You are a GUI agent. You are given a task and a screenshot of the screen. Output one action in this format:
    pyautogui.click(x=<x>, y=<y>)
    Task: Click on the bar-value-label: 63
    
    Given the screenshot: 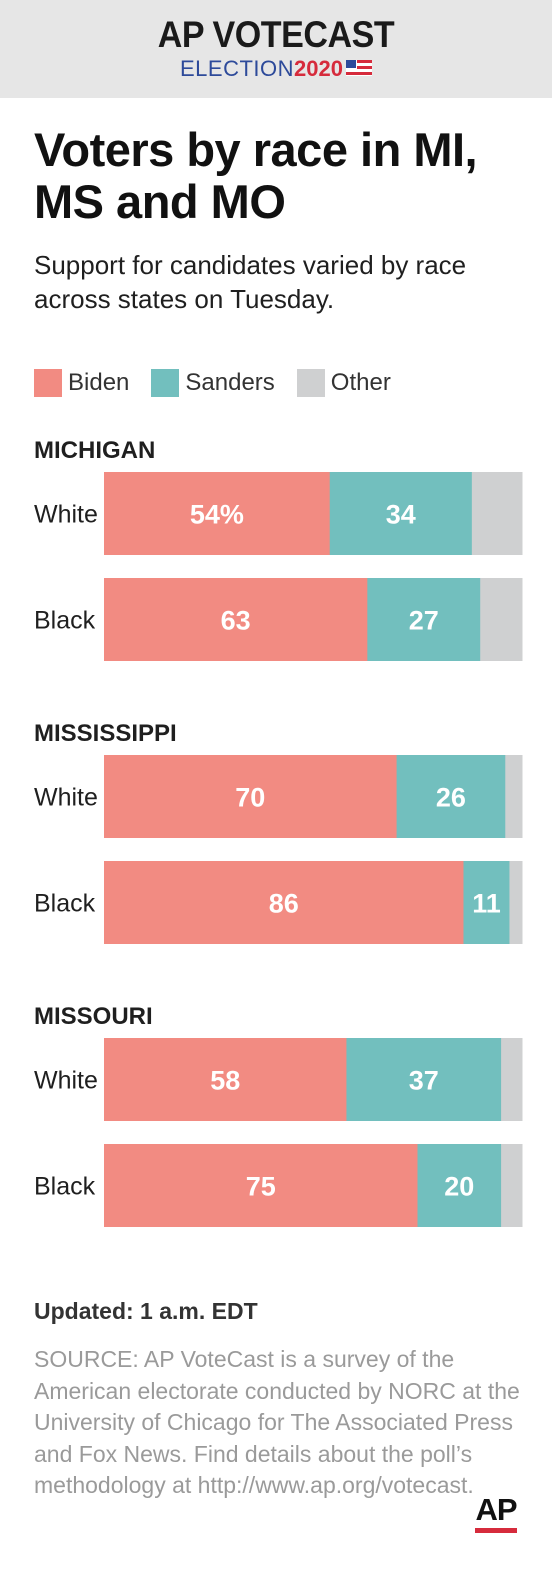 What is the action you would take?
    pyautogui.click(x=236, y=621)
    